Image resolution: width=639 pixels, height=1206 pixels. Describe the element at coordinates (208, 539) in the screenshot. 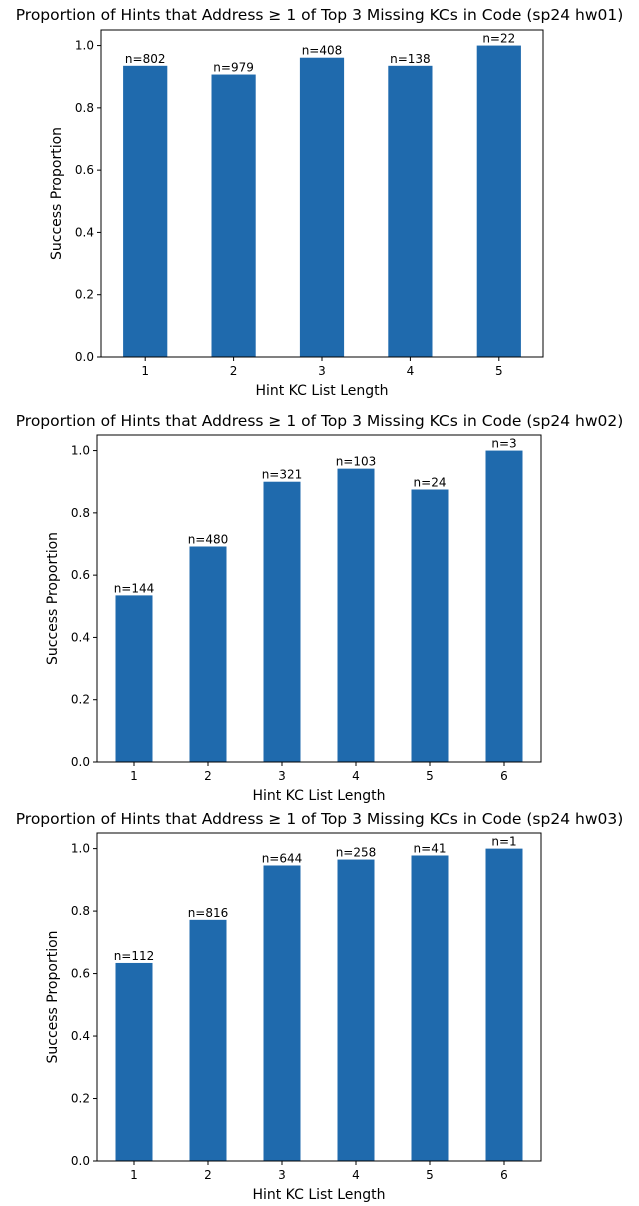

I see `bar-label: n=480` at that location.